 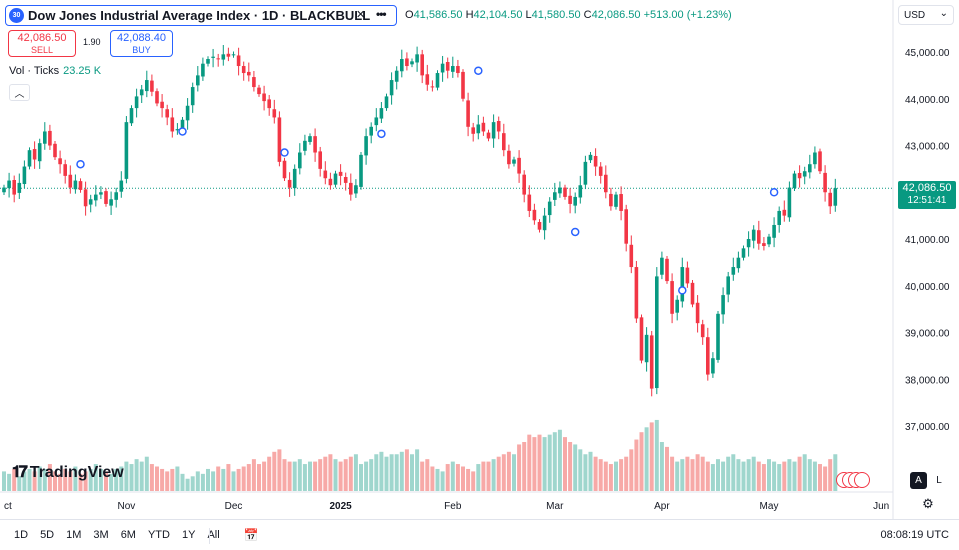 What do you see at coordinates (361, 15) in the screenshot?
I see `close-icon: ✕` at bounding box center [361, 15].